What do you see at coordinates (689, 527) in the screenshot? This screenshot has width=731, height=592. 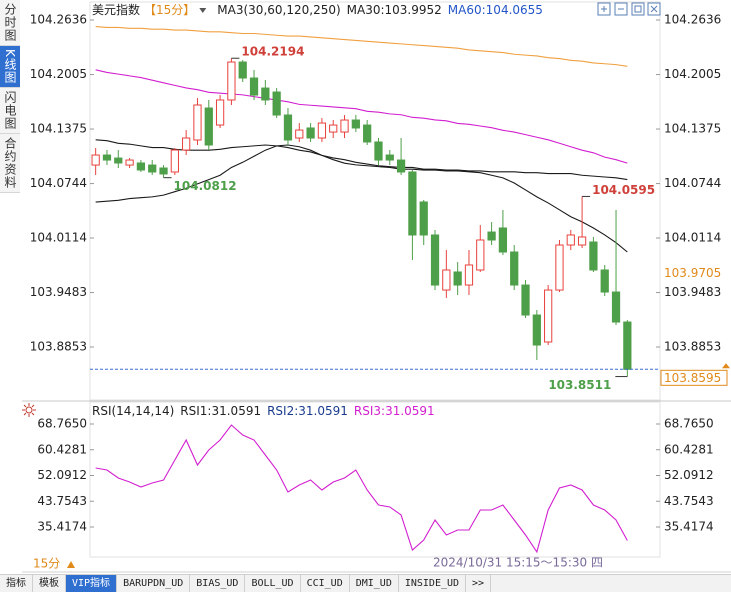 I see `y-tick-label-right: 35.4174` at bounding box center [689, 527].